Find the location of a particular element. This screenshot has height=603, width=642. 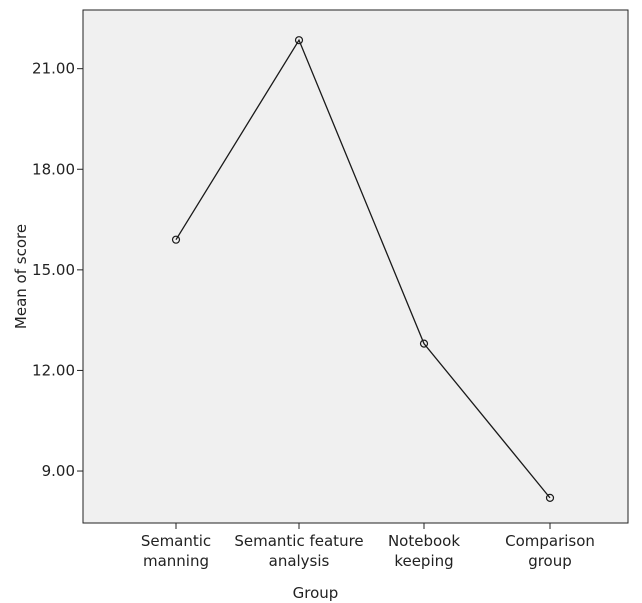

y-tick-label: 12.00 is located at coordinates (53, 370).